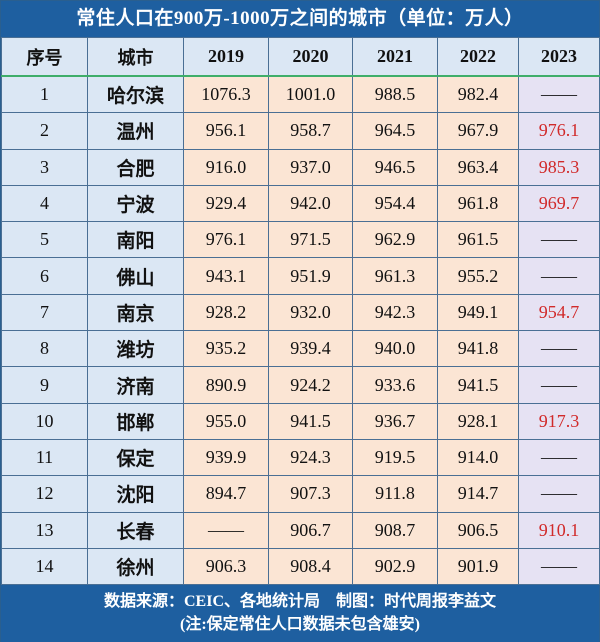 Image resolution: width=600 pixels, height=642 pixels. Describe the element at coordinates (310, 349) in the screenshot. I see `cell-2020: 939.4` at that location.